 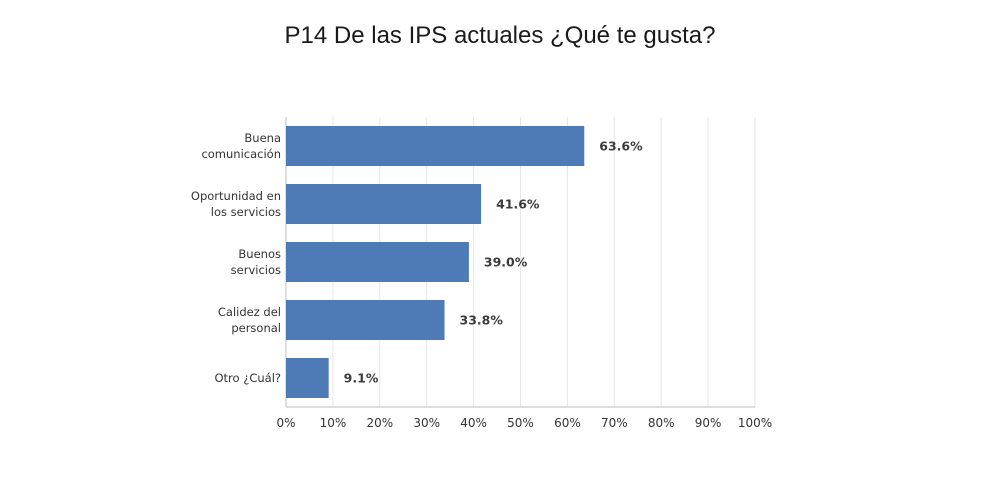 I want to click on x-tick-label: 60%, so click(x=567, y=423).